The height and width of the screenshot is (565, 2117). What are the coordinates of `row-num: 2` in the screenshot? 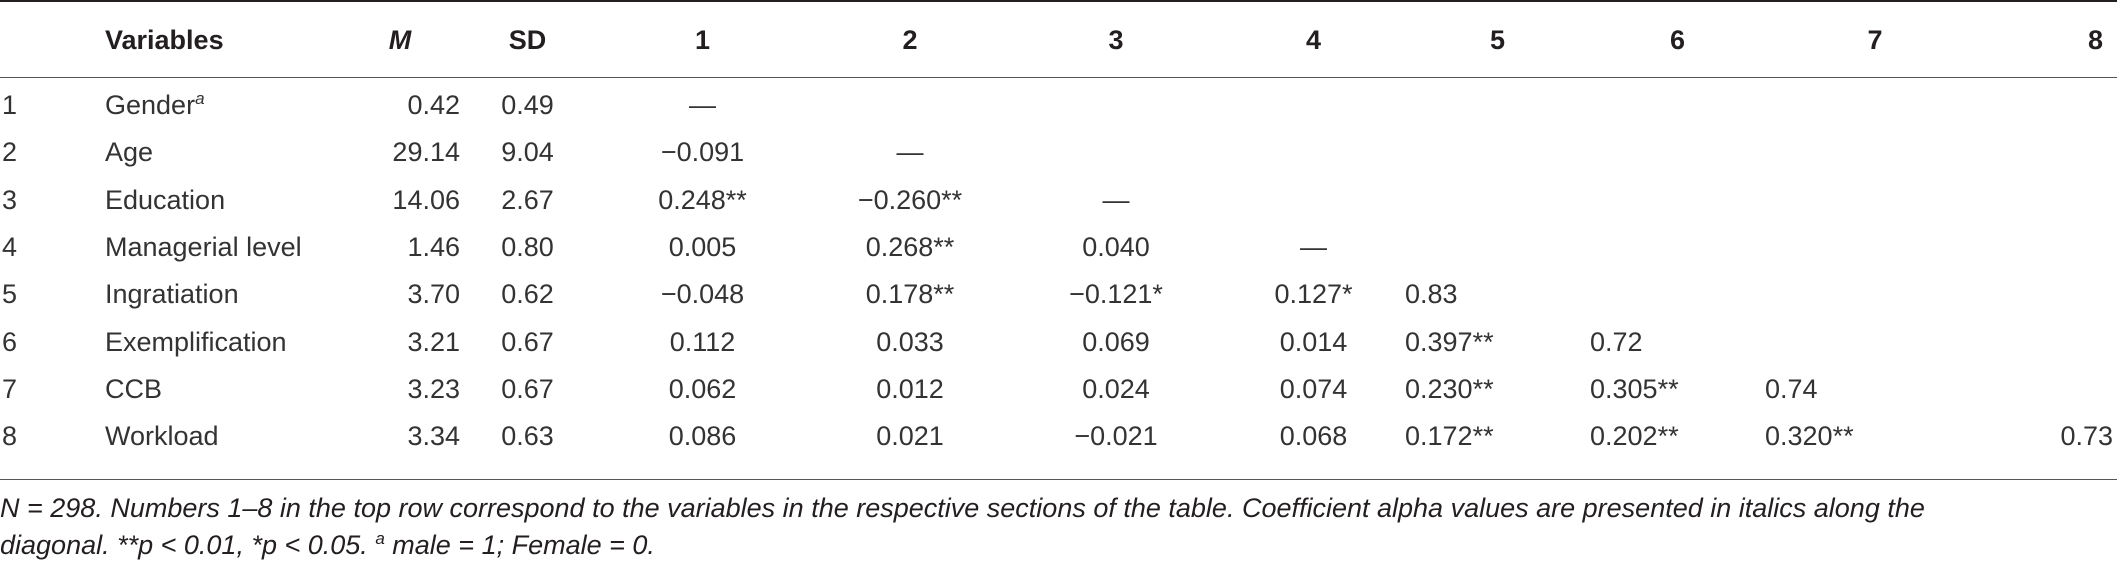 It's located at (10, 152).